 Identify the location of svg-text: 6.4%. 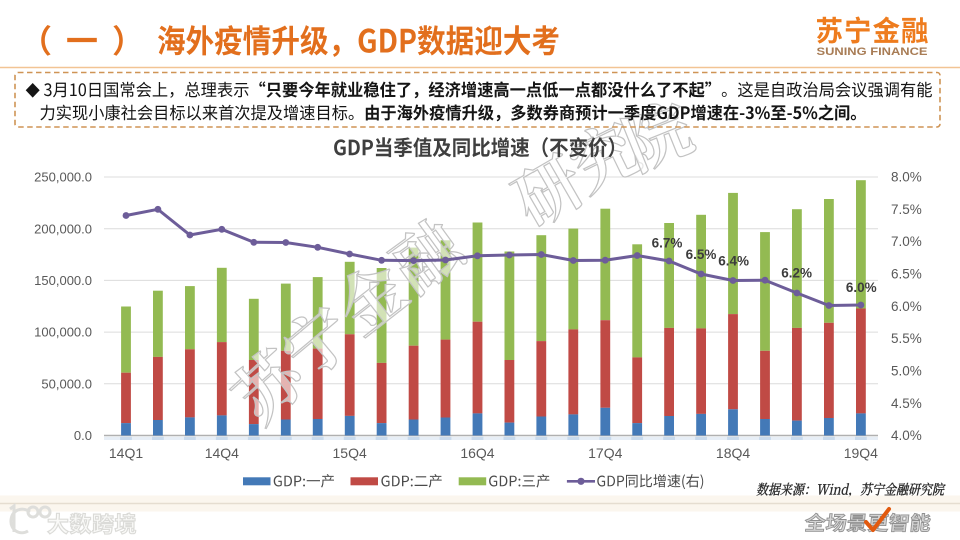
(733, 261).